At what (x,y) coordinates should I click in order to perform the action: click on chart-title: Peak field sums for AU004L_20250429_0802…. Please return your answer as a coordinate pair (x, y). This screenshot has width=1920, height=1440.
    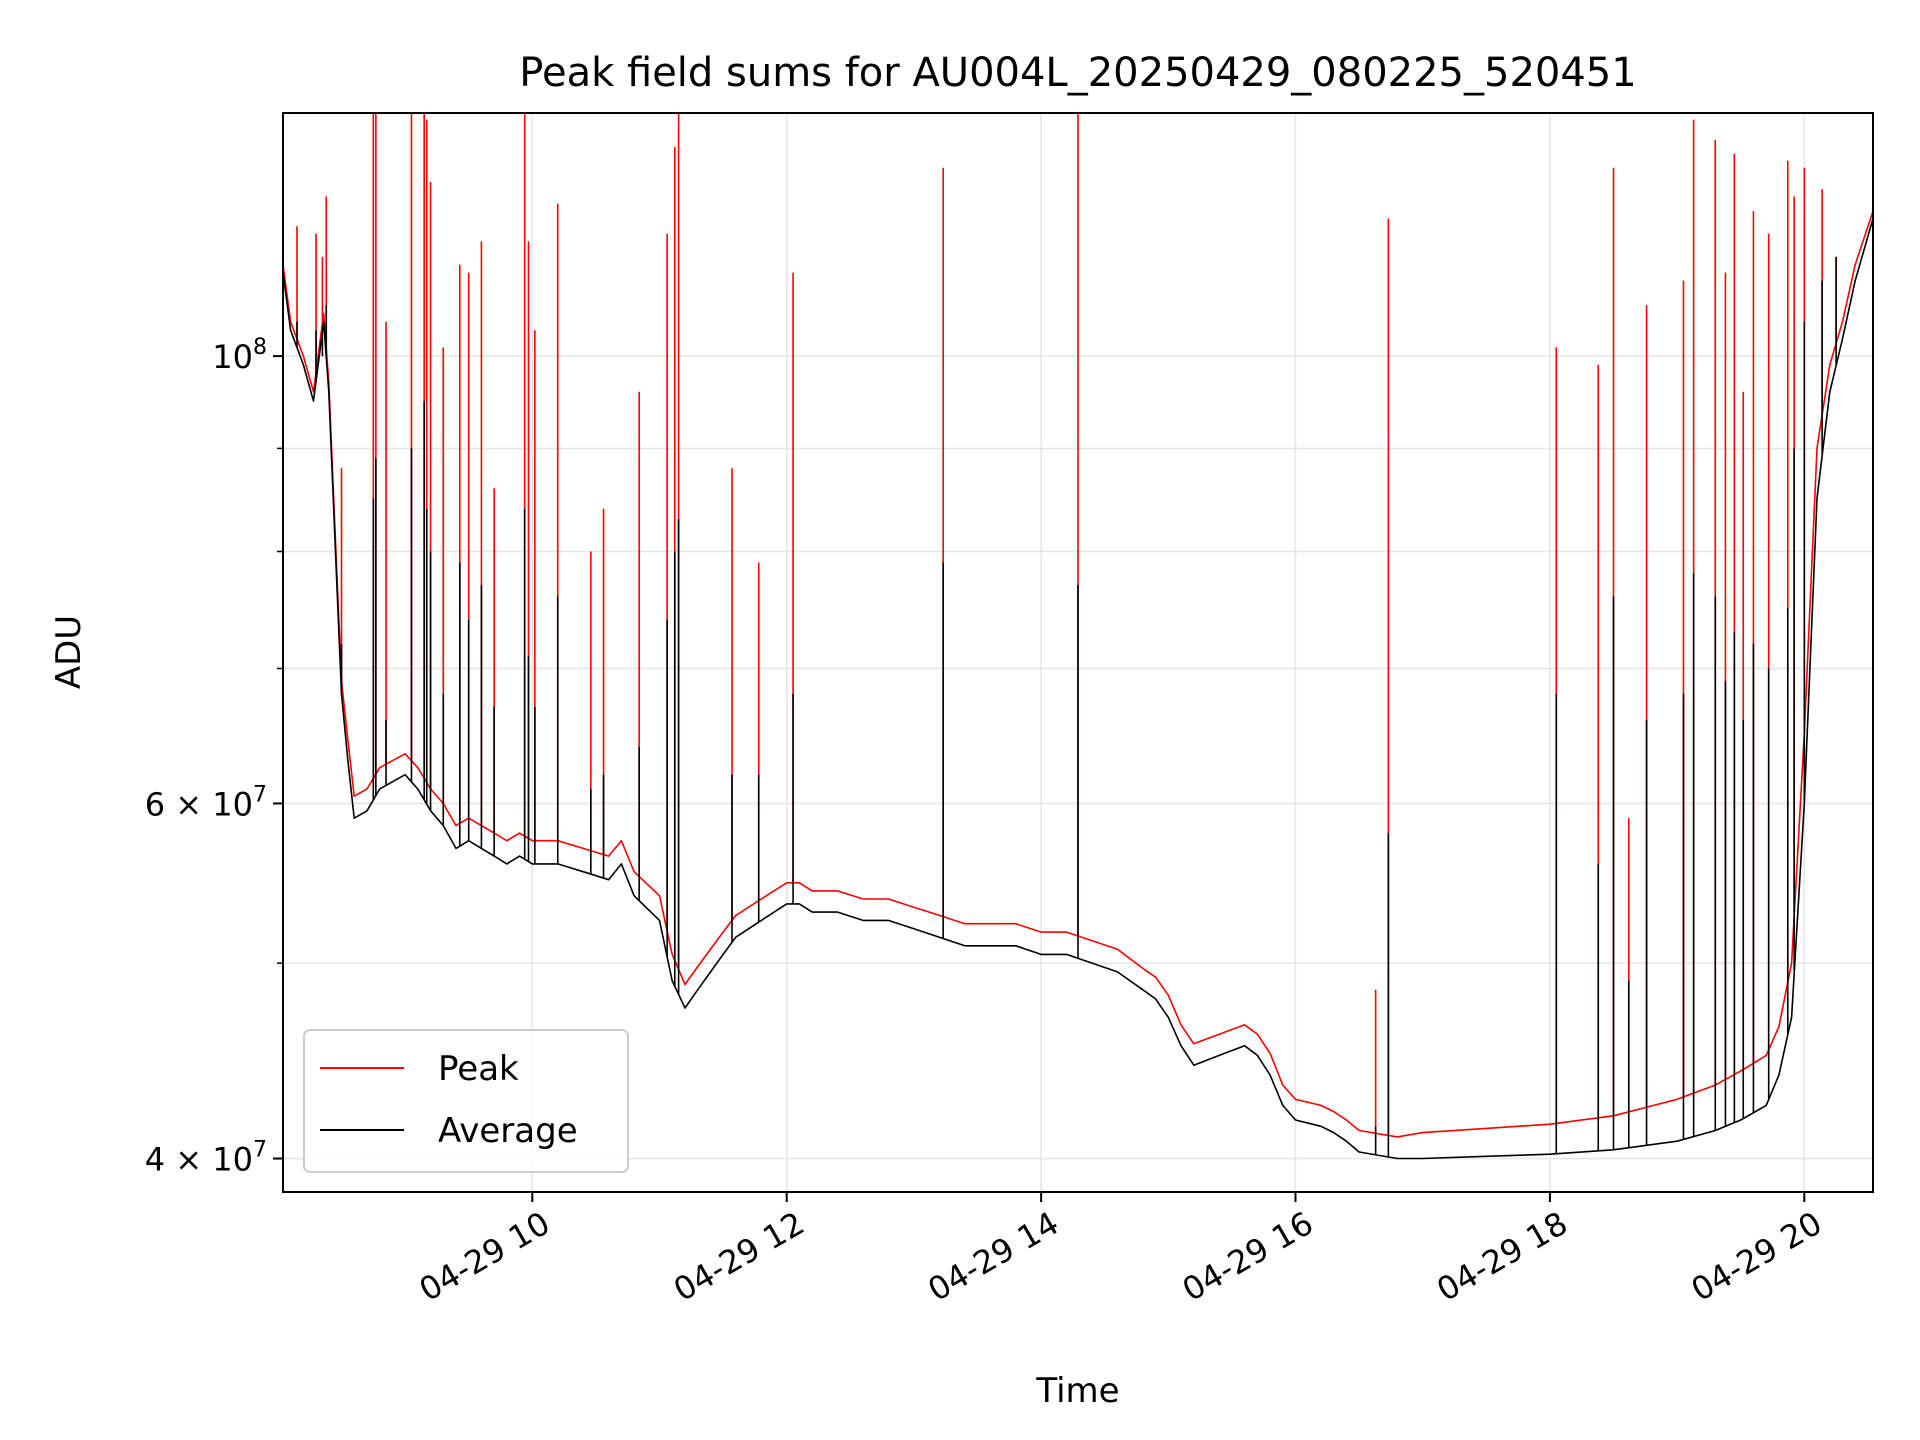
    Looking at the image, I should click on (1077, 73).